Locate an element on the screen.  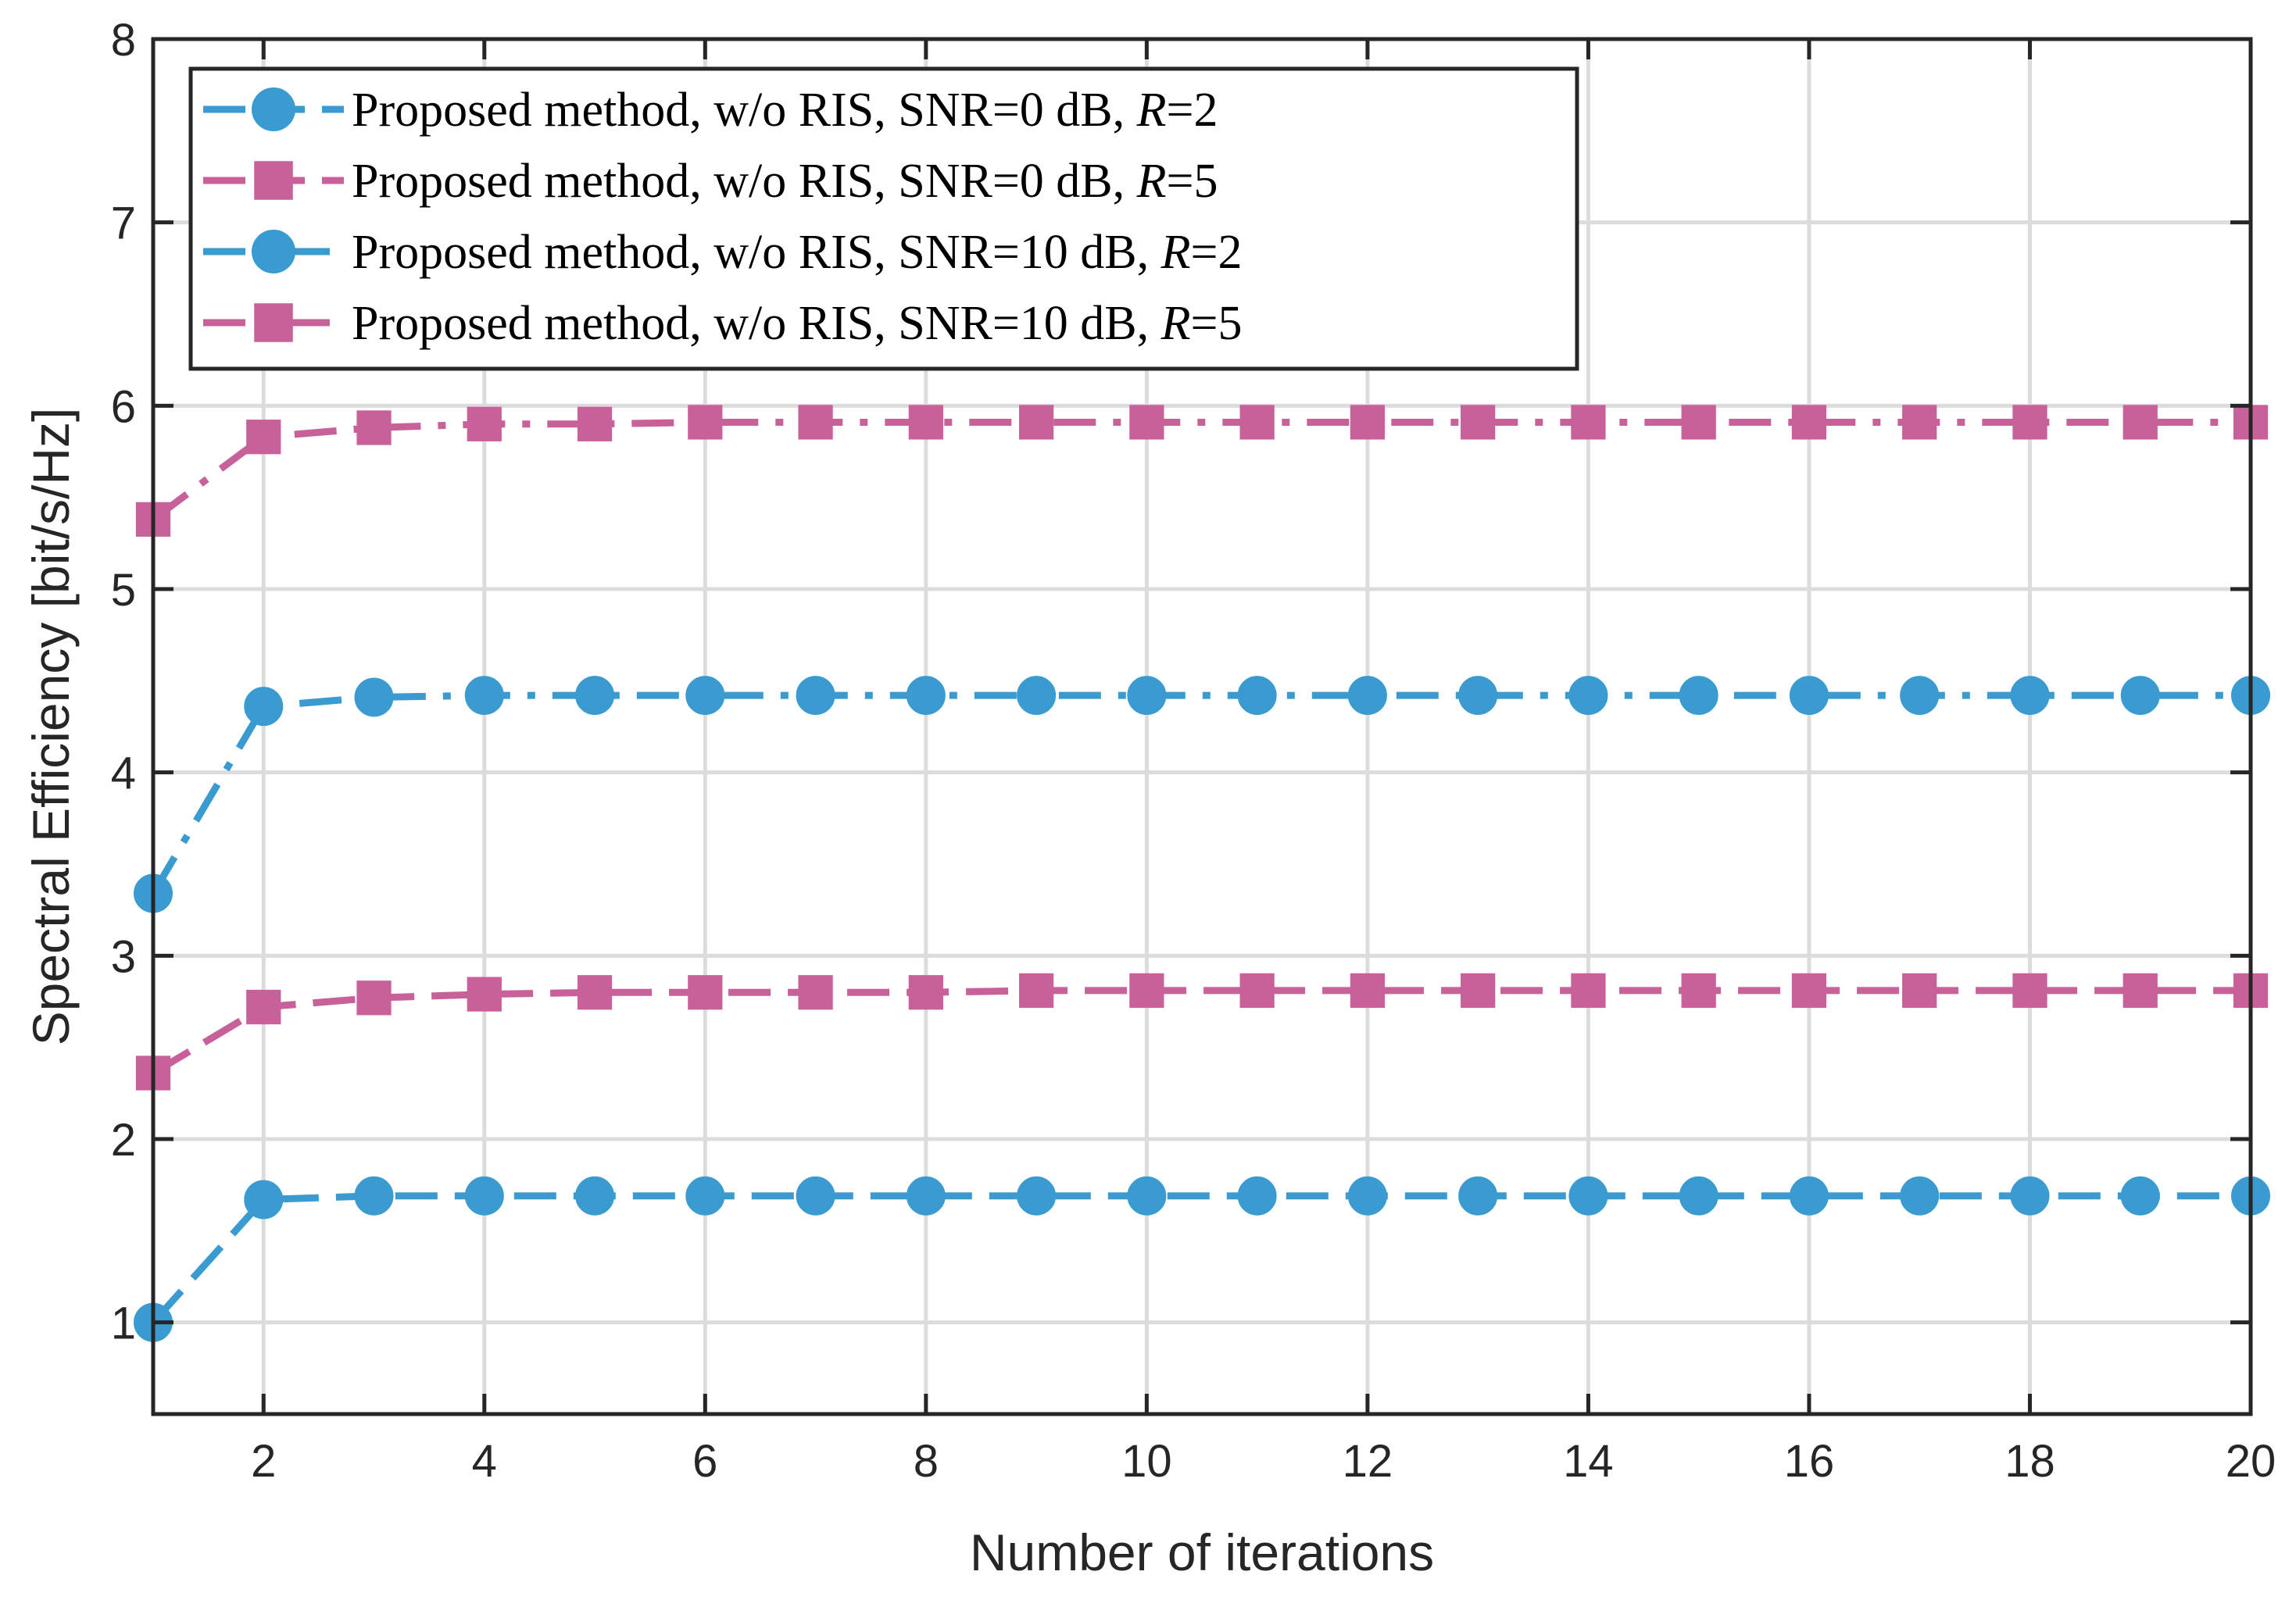
legend-label: Proposed method, w/o RIS, SNR=0 dB, R=2 is located at coordinates (785, 110).